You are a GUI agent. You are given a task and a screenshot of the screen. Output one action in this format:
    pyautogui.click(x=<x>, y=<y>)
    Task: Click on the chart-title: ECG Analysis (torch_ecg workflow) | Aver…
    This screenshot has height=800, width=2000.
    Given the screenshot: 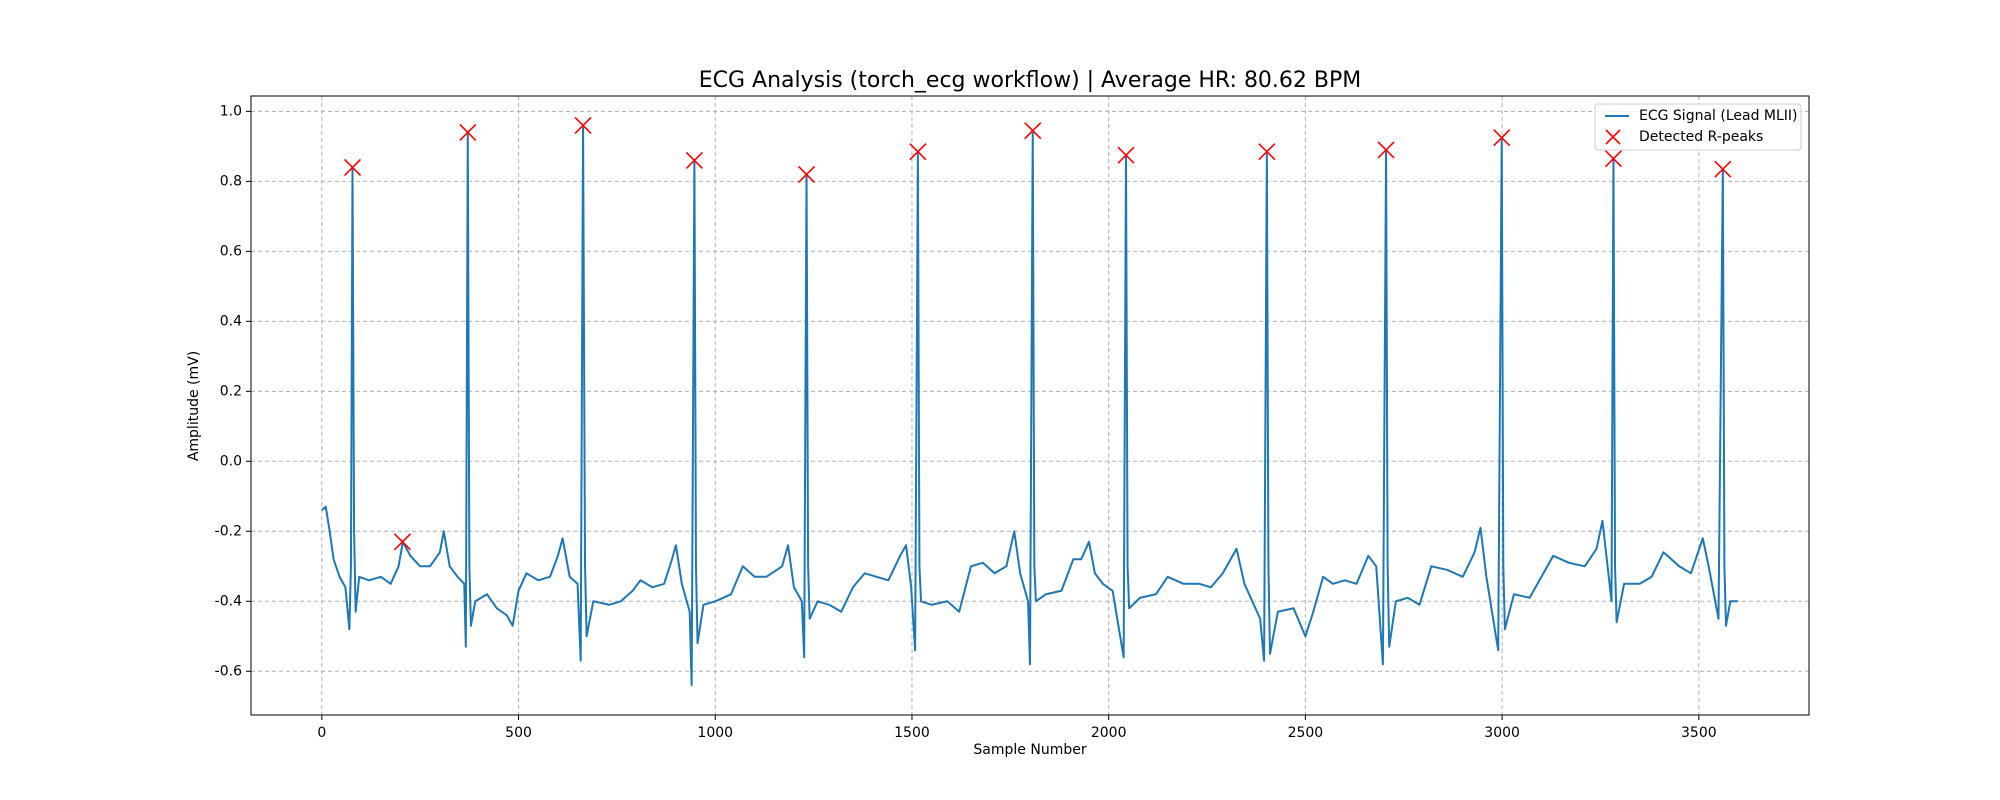 What is the action you would take?
    pyautogui.click(x=1030, y=80)
    